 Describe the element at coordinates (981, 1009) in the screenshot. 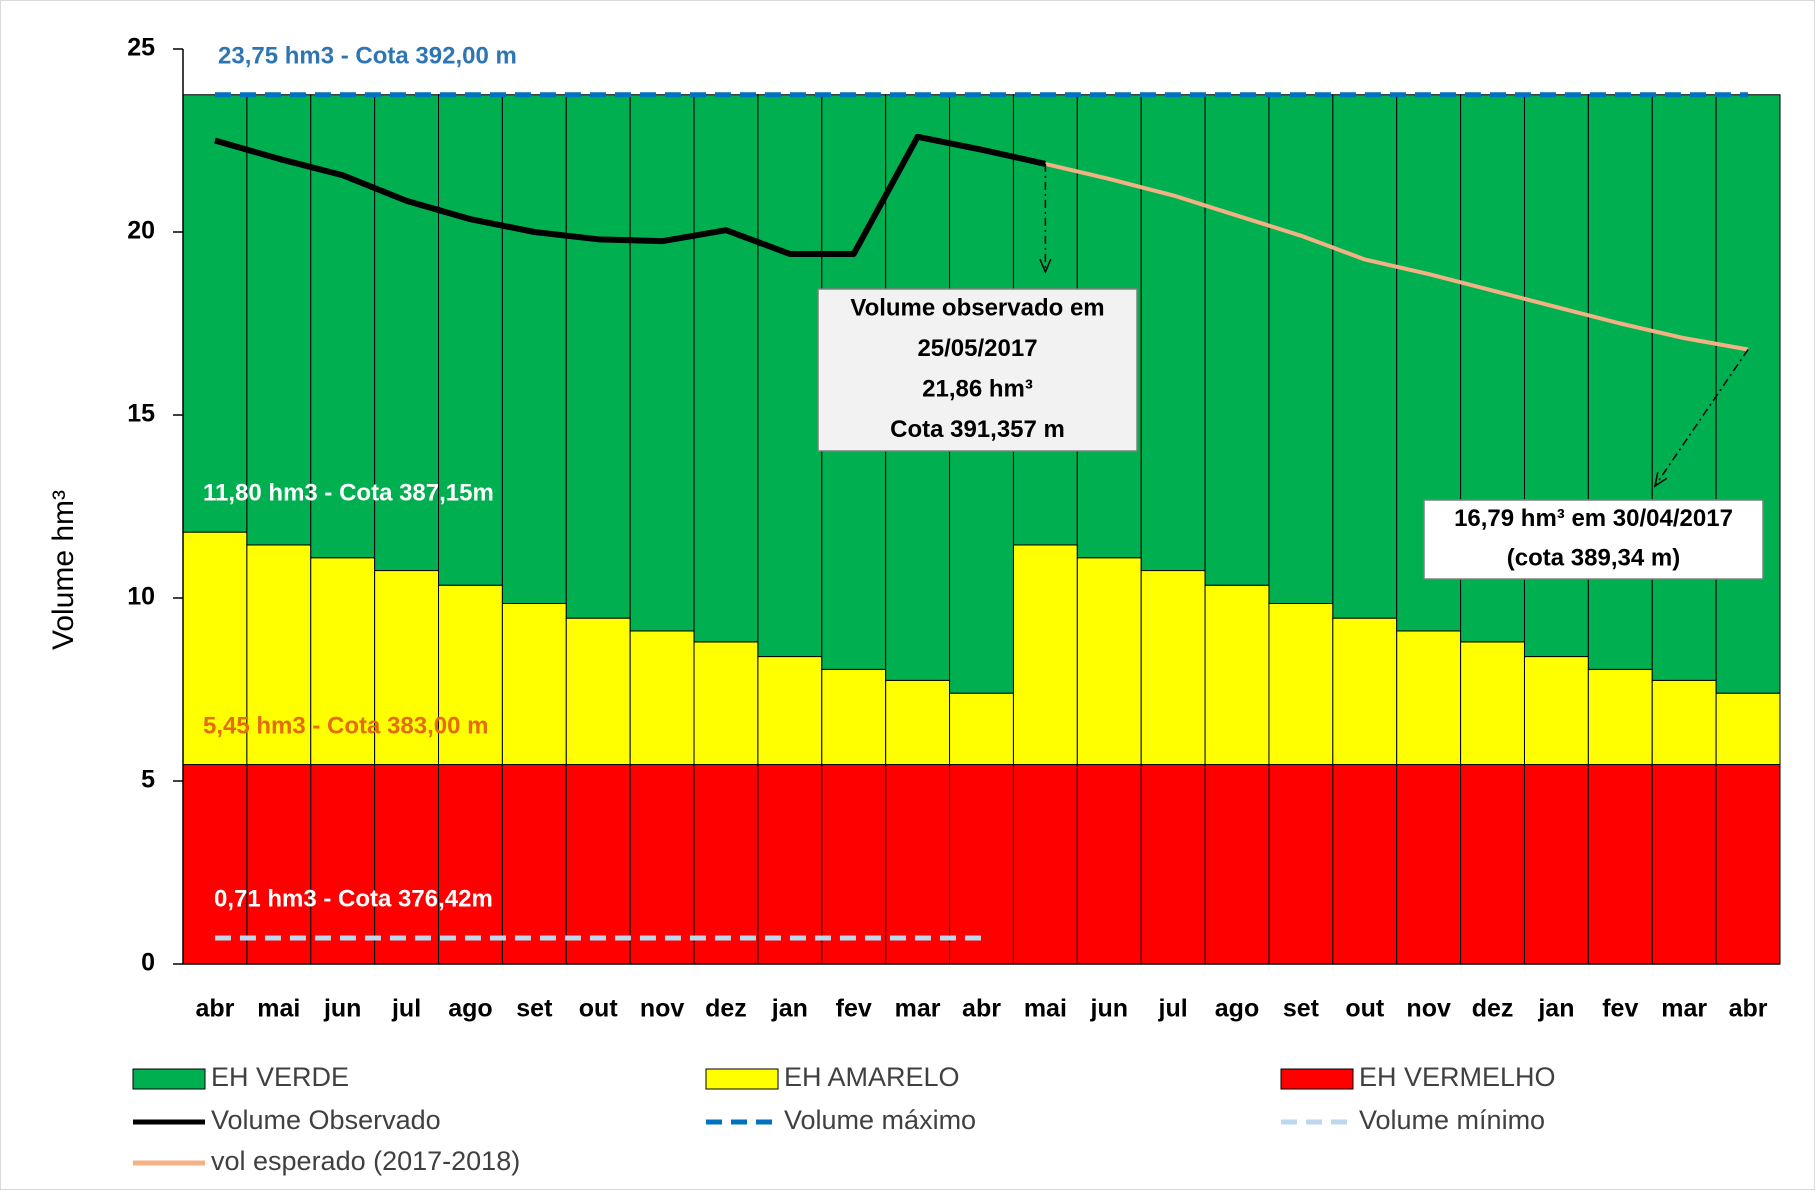

I see `x-tick-label: abr` at that location.